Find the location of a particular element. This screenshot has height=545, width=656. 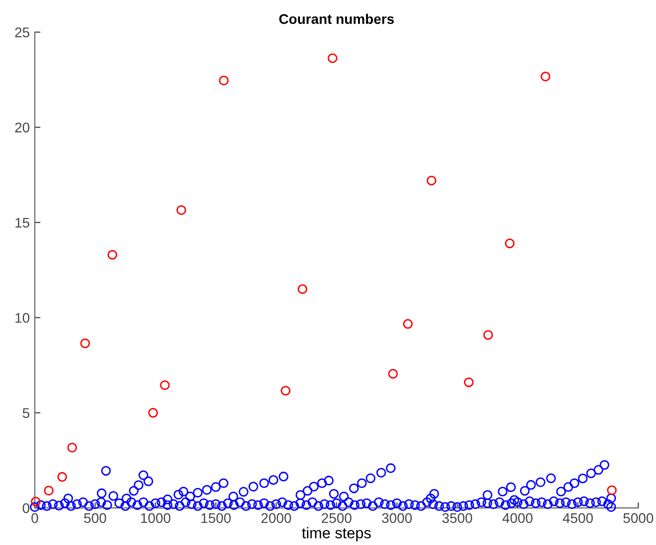

x-tick-label: 0 is located at coordinates (34, 518).